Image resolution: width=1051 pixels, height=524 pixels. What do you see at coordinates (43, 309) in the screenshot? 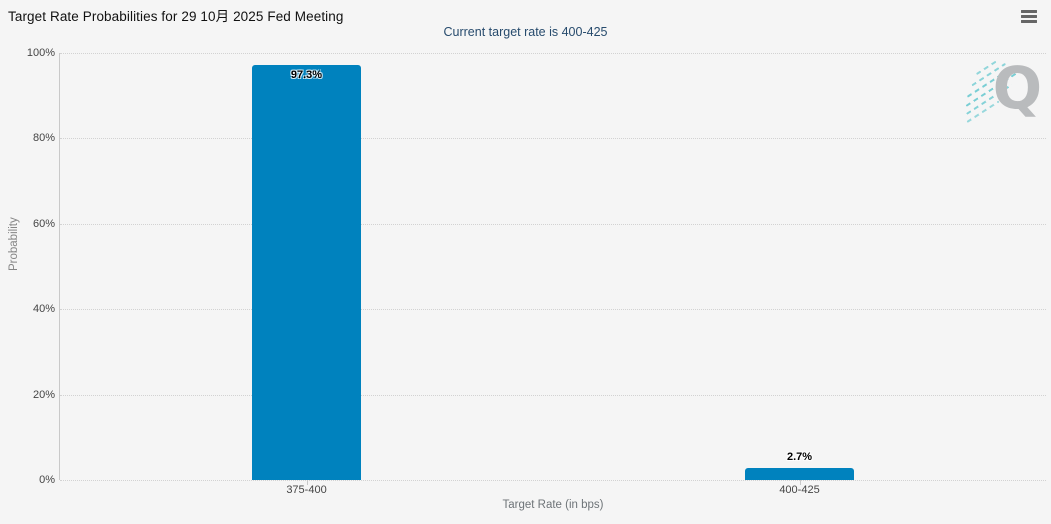
I see `y-tick-label: 40%` at bounding box center [43, 309].